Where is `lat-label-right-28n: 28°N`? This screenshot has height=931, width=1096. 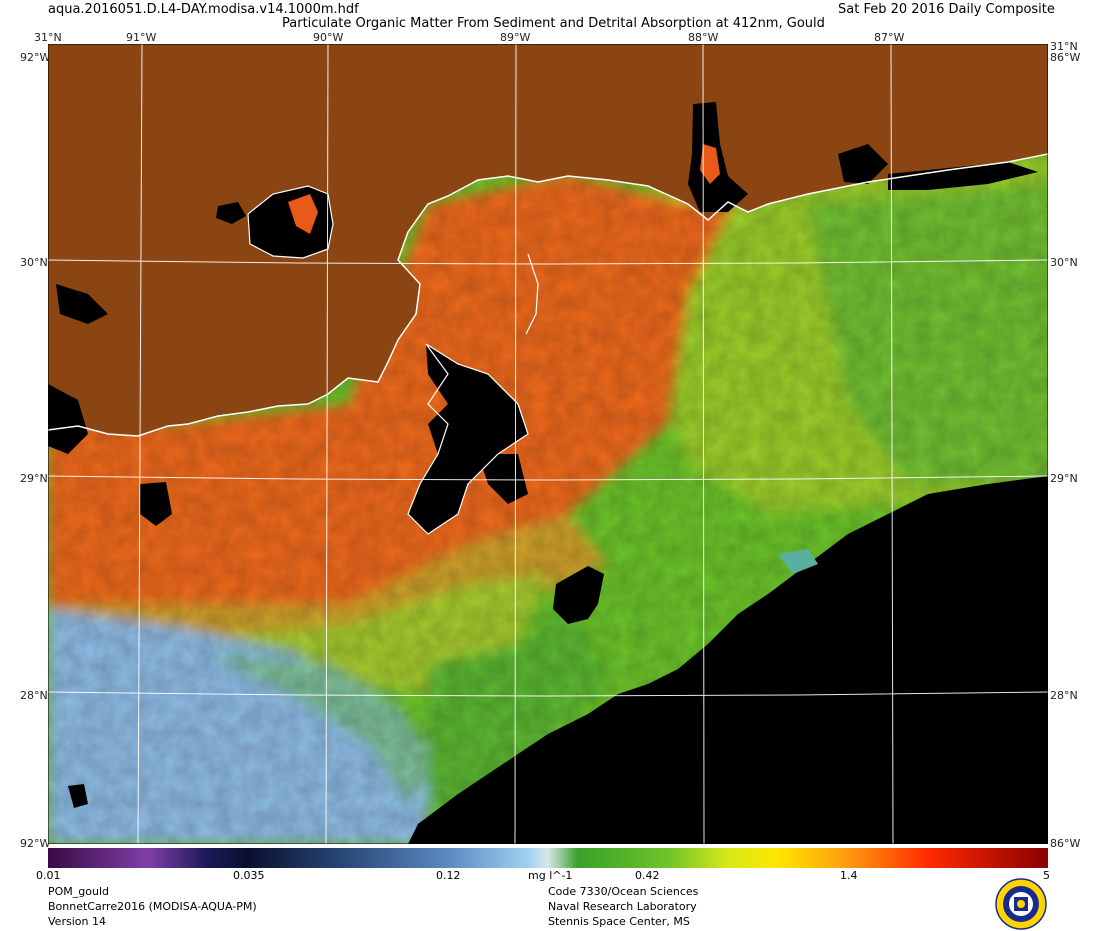 lat-label-right-28n: 28°N is located at coordinates (1064, 695).